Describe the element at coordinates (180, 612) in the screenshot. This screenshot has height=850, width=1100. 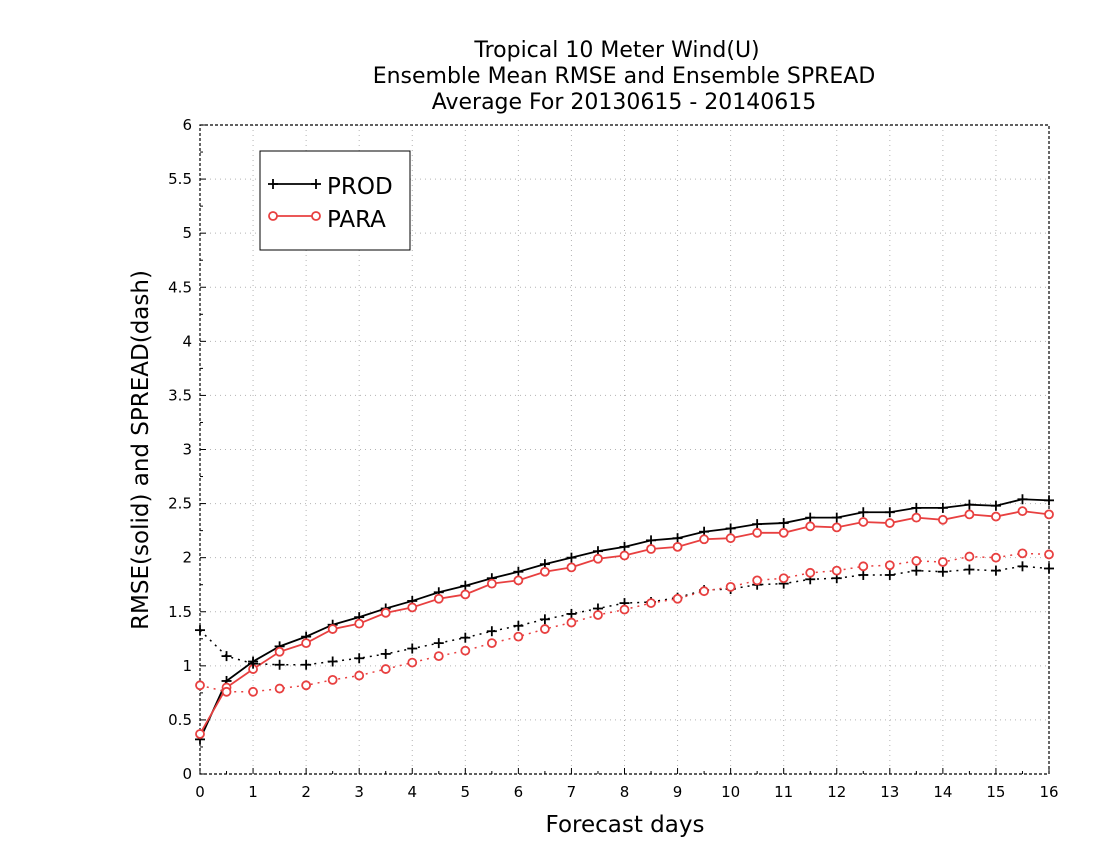
I see `y-tick-label: 1.5` at that location.